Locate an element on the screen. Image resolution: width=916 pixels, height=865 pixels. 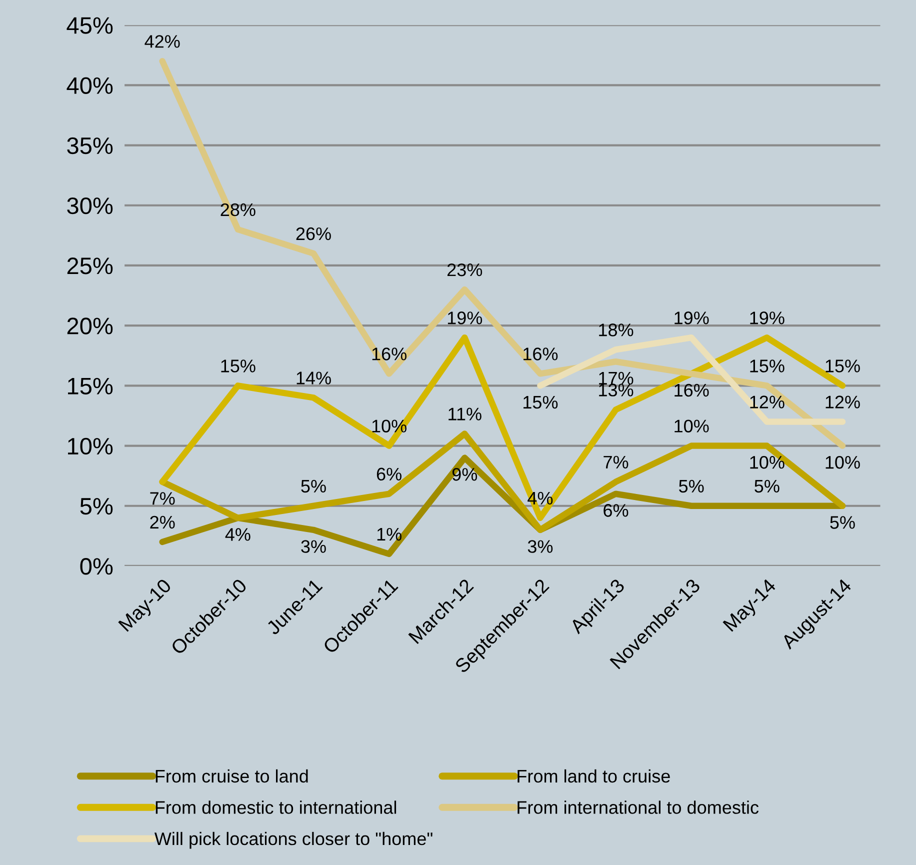
legend-label: Will pick locations closer to "home" is located at coordinates (293, 840).